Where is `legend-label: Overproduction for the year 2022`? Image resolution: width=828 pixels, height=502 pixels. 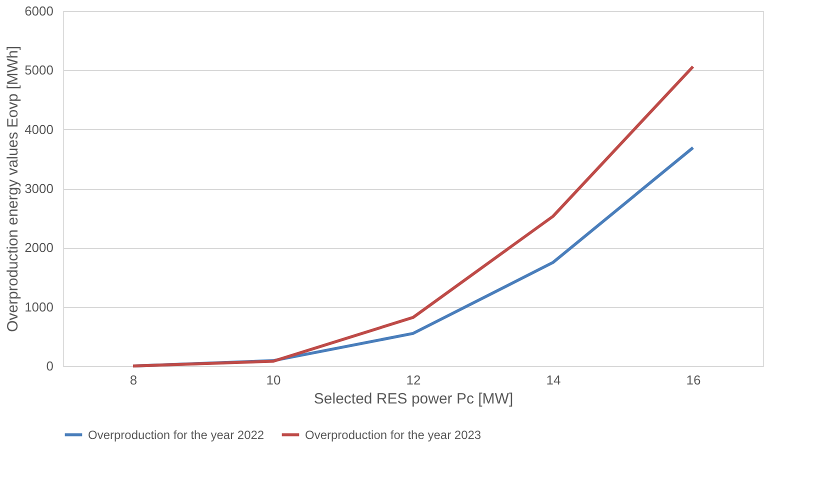
legend-label: Overproduction for the year 2022 is located at coordinates (176, 435).